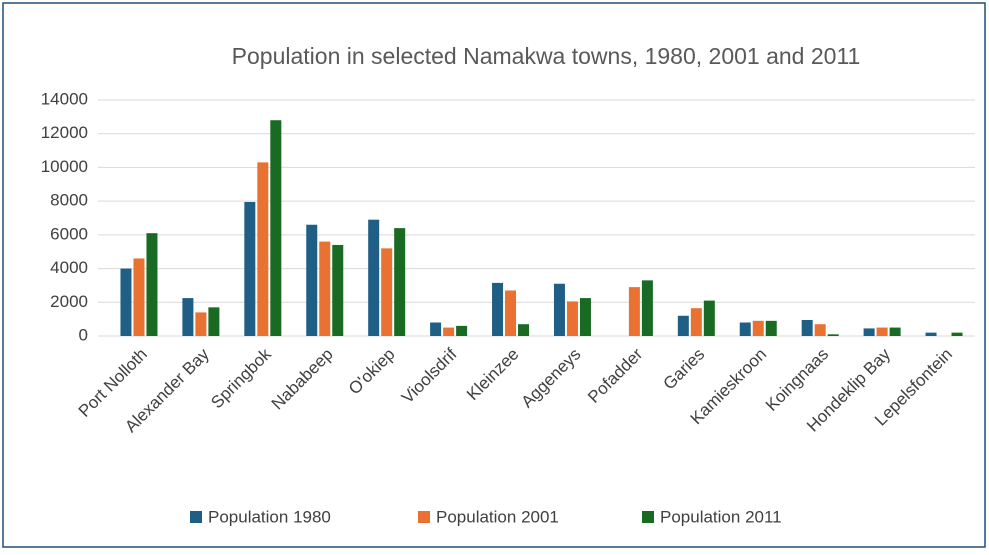  What do you see at coordinates (69, 267) in the screenshot?
I see `y-tick-label: 4000` at bounding box center [69, 267].